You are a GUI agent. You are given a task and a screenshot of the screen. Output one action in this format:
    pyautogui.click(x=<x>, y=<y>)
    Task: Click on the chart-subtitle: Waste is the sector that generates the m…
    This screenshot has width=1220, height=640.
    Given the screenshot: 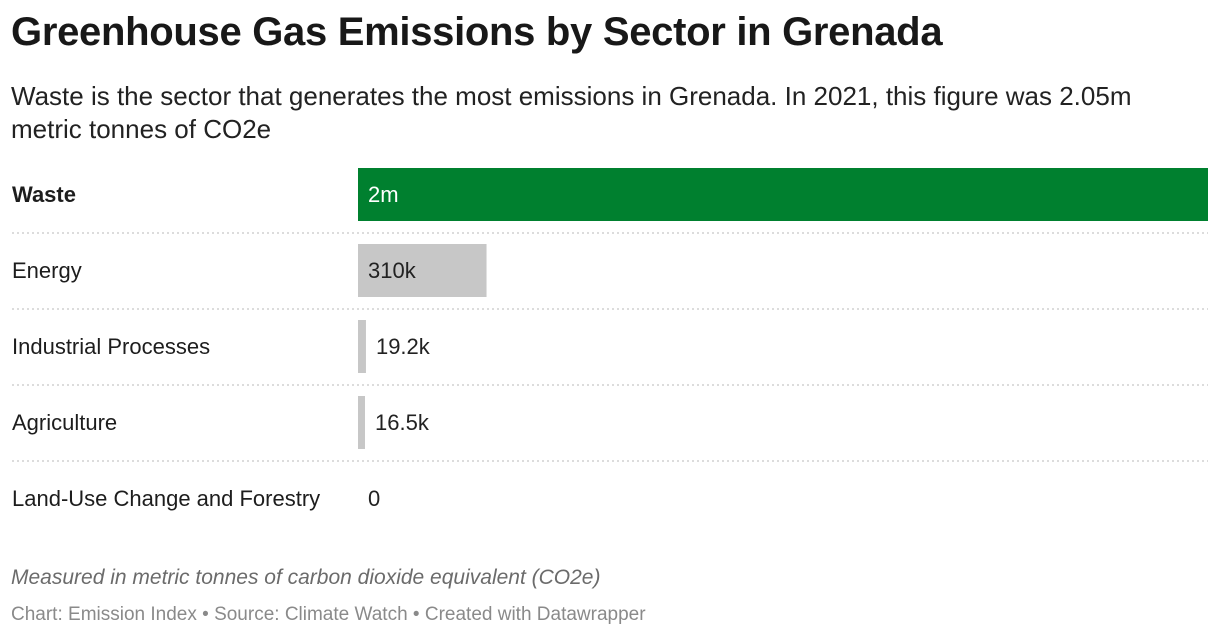 What is the action you would take?
    pyautogui.click(x=571, y=112)
    